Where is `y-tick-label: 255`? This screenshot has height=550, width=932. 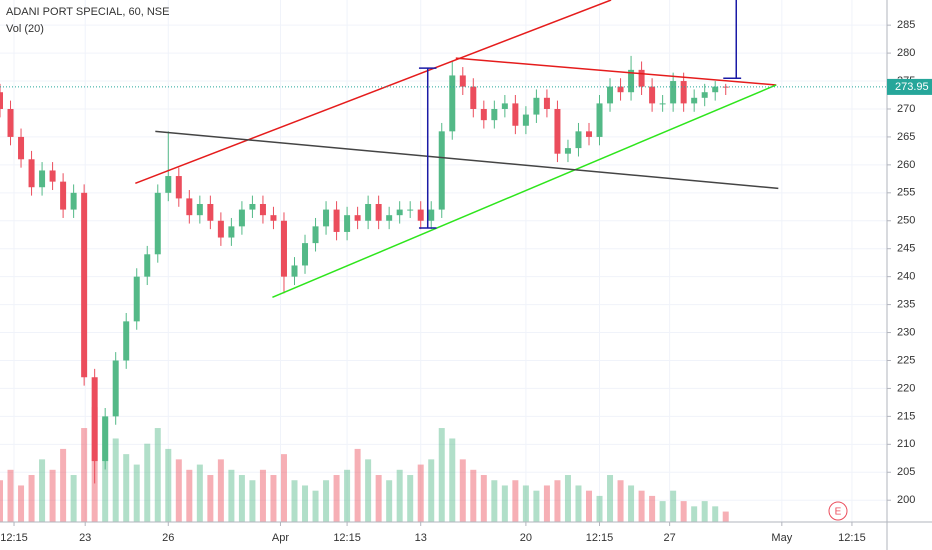 y-tick-label: 255 is located at coordinates (906, 193).